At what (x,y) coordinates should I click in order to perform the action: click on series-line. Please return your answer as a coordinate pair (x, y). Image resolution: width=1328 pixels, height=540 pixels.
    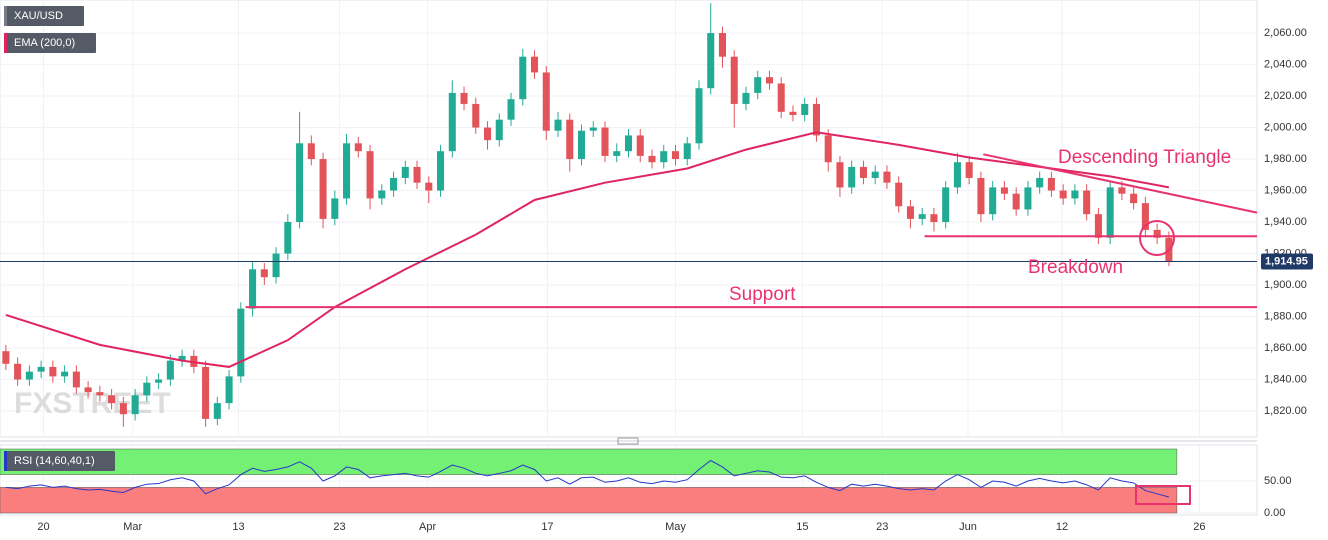
    Looking at the image, I should click on (587, 478).